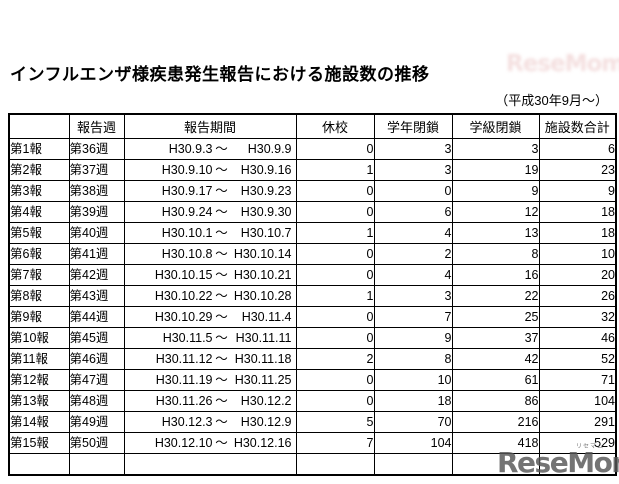 This screenshot has width=619, height=484. Describe the element at coordinates (183, 317) in the screenshot. I see `period-start-date: H30.10.29` at that location.